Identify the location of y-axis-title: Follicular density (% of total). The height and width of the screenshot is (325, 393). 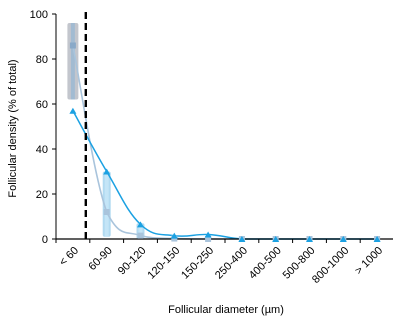
(13, 128).